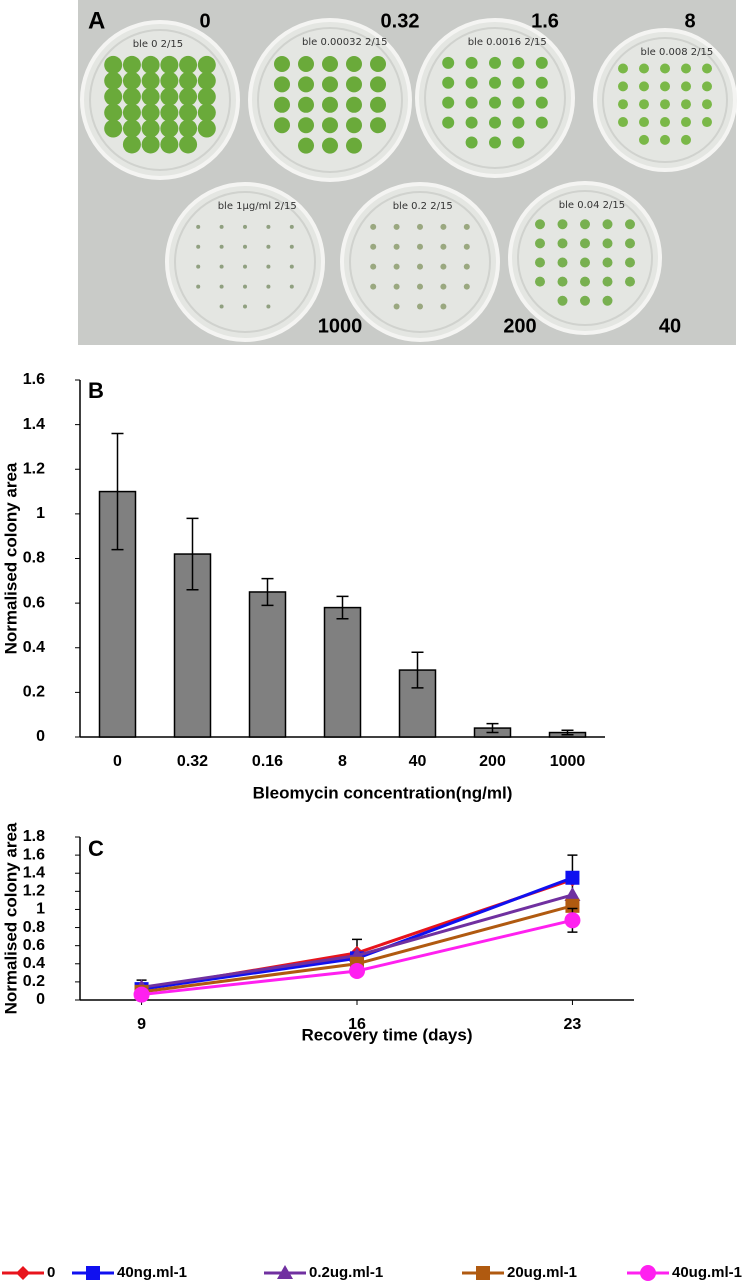  What do you see at coordinates (34, 891) in the screenshot?
I see `y-tick-label: 1.2` at bounding box center [34, 891].